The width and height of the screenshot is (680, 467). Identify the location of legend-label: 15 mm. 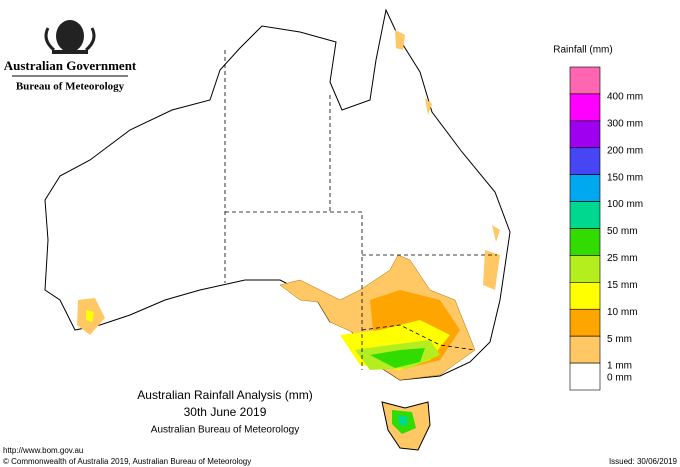
(622, 285).